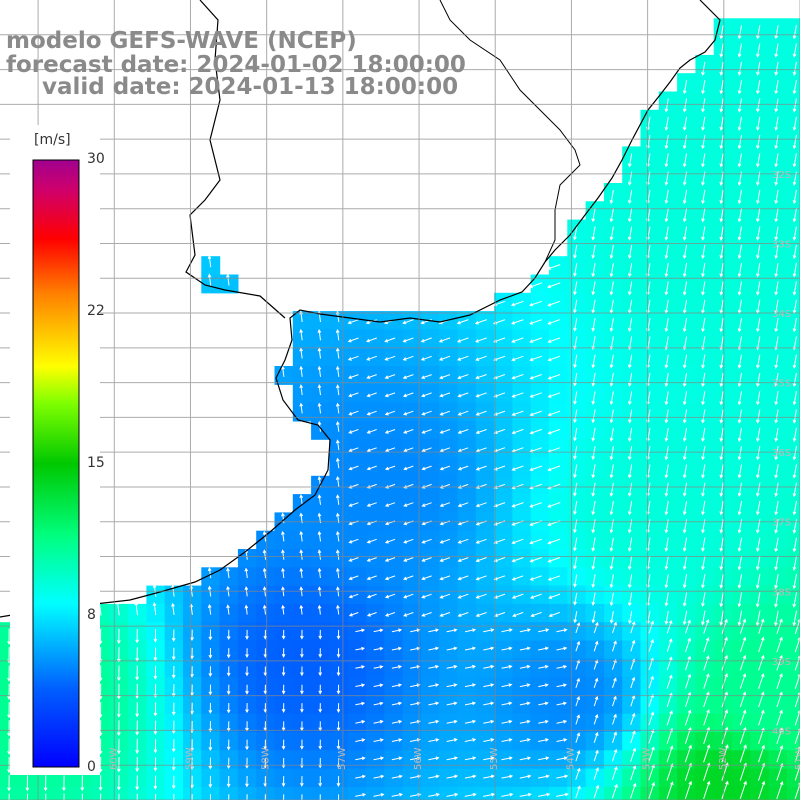 This screenshot has width=800, height=800. I want to click on colorbar-tick-8: 8, so click(91, 615).